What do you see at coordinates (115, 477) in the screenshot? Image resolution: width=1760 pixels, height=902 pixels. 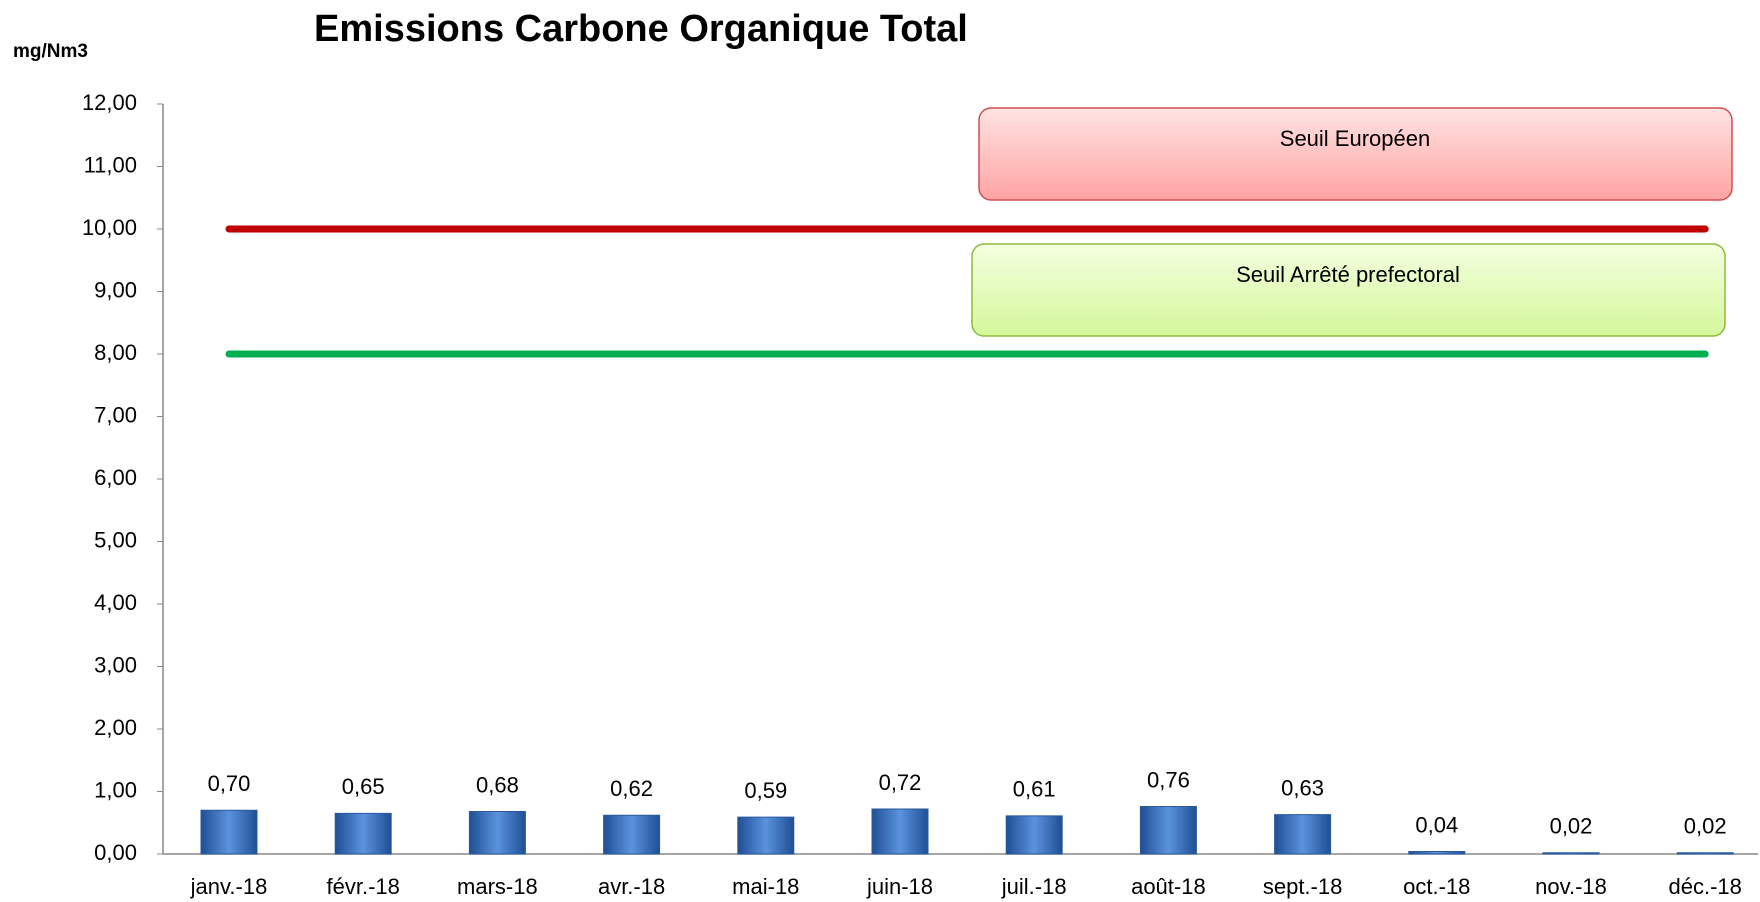 I see `y-tick-label: 6,00` at bounding box center [115, 477].